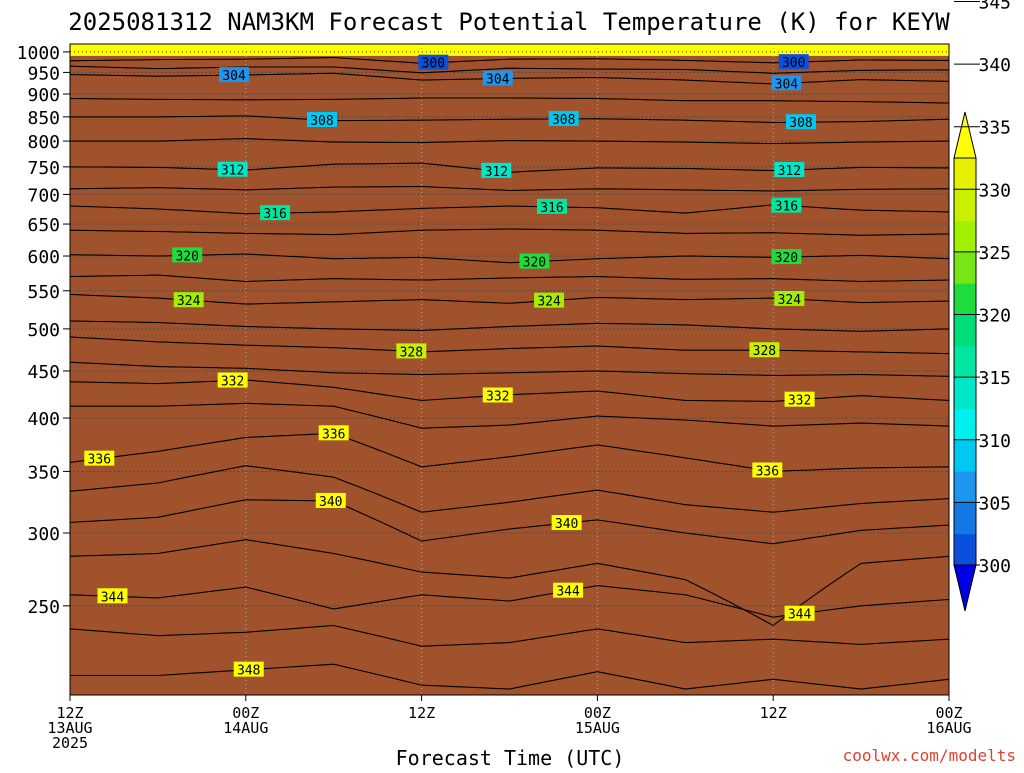 This screenshot has height=773, width=1024. Describe the element at coordinates (994, 378) in the screenshot. I see `colorbar-label: 315` at that location.